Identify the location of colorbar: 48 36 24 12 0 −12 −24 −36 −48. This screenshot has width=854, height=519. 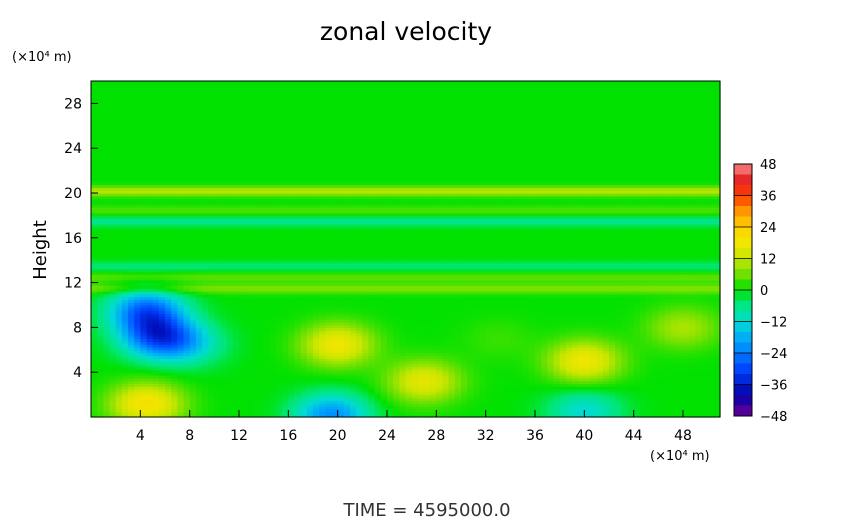
(760, 291).